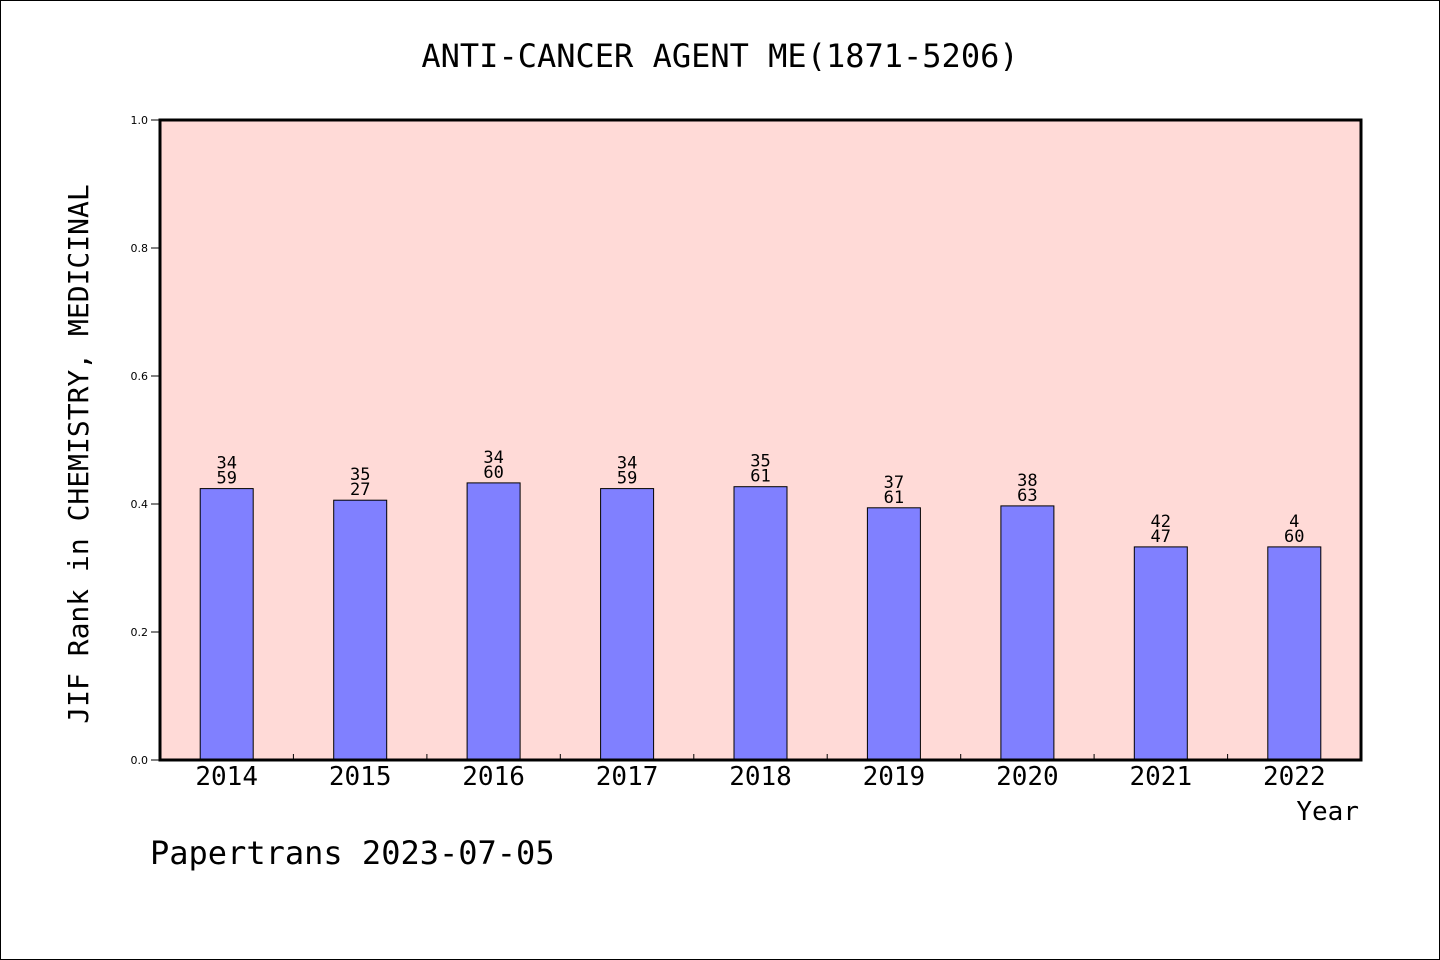 The image size is (1440, 960). I want to click on bar-label-bottom-2014: 59, so click(226, 479).